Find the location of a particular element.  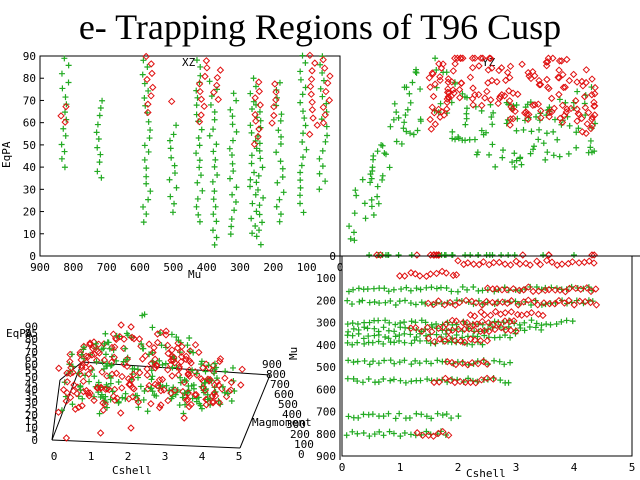

y-tick-label: 60 is located at coordinates (29, 123).